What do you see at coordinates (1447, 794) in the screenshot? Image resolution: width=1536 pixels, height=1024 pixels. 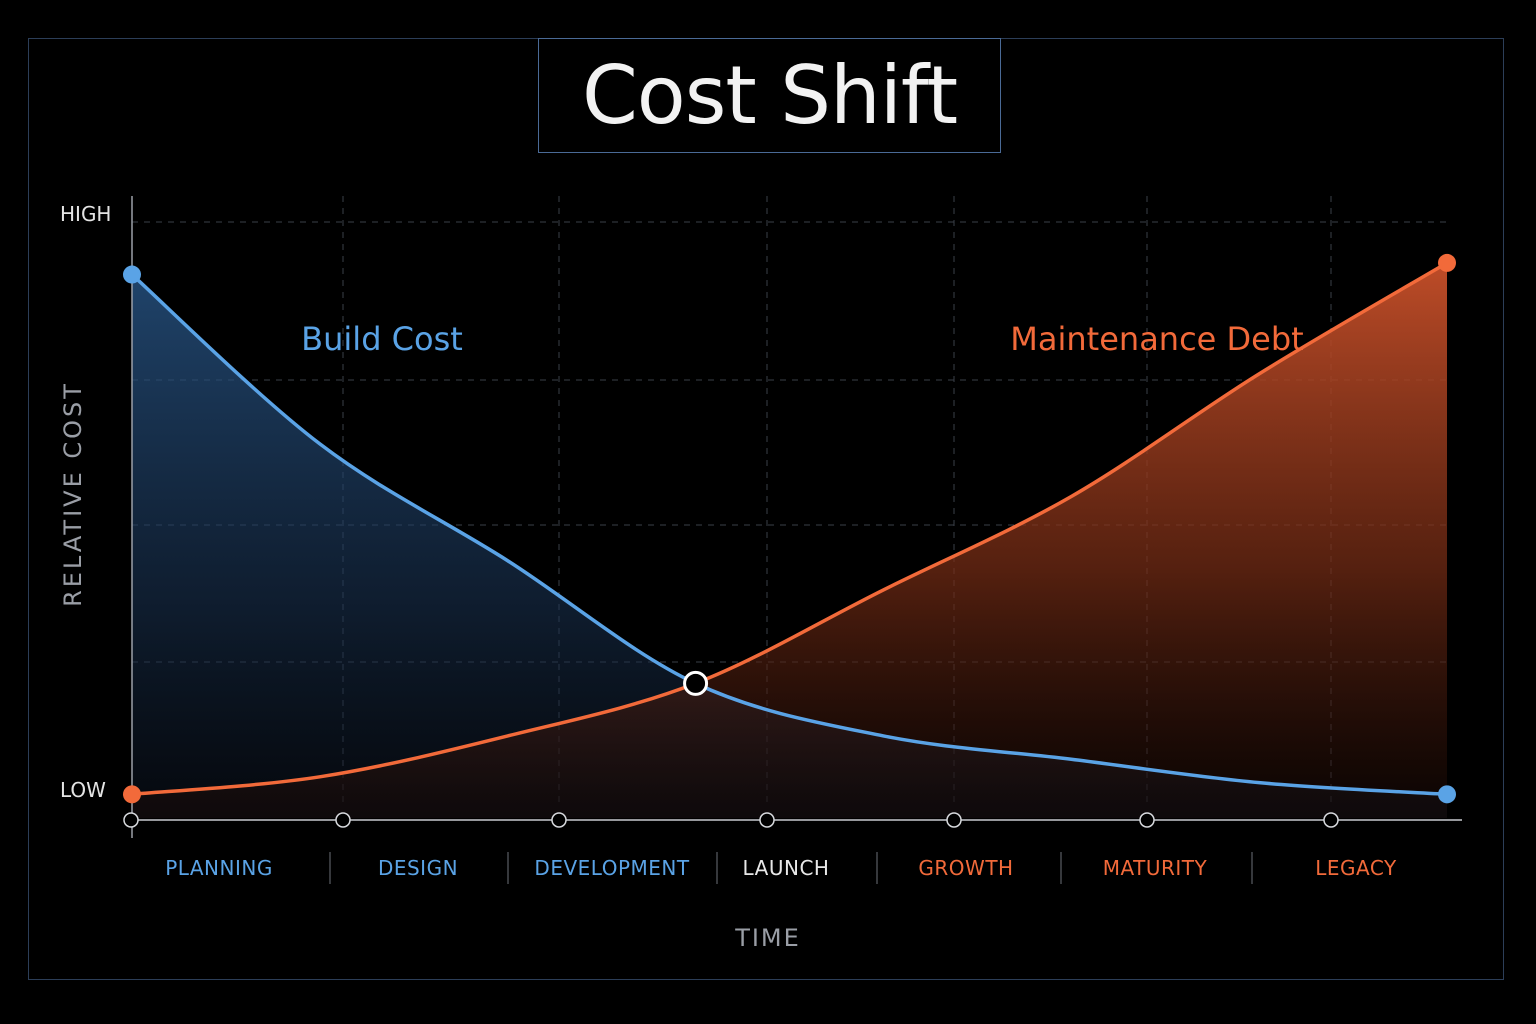 I see `point-build-cost-end` at bounding box center [1447, 794].